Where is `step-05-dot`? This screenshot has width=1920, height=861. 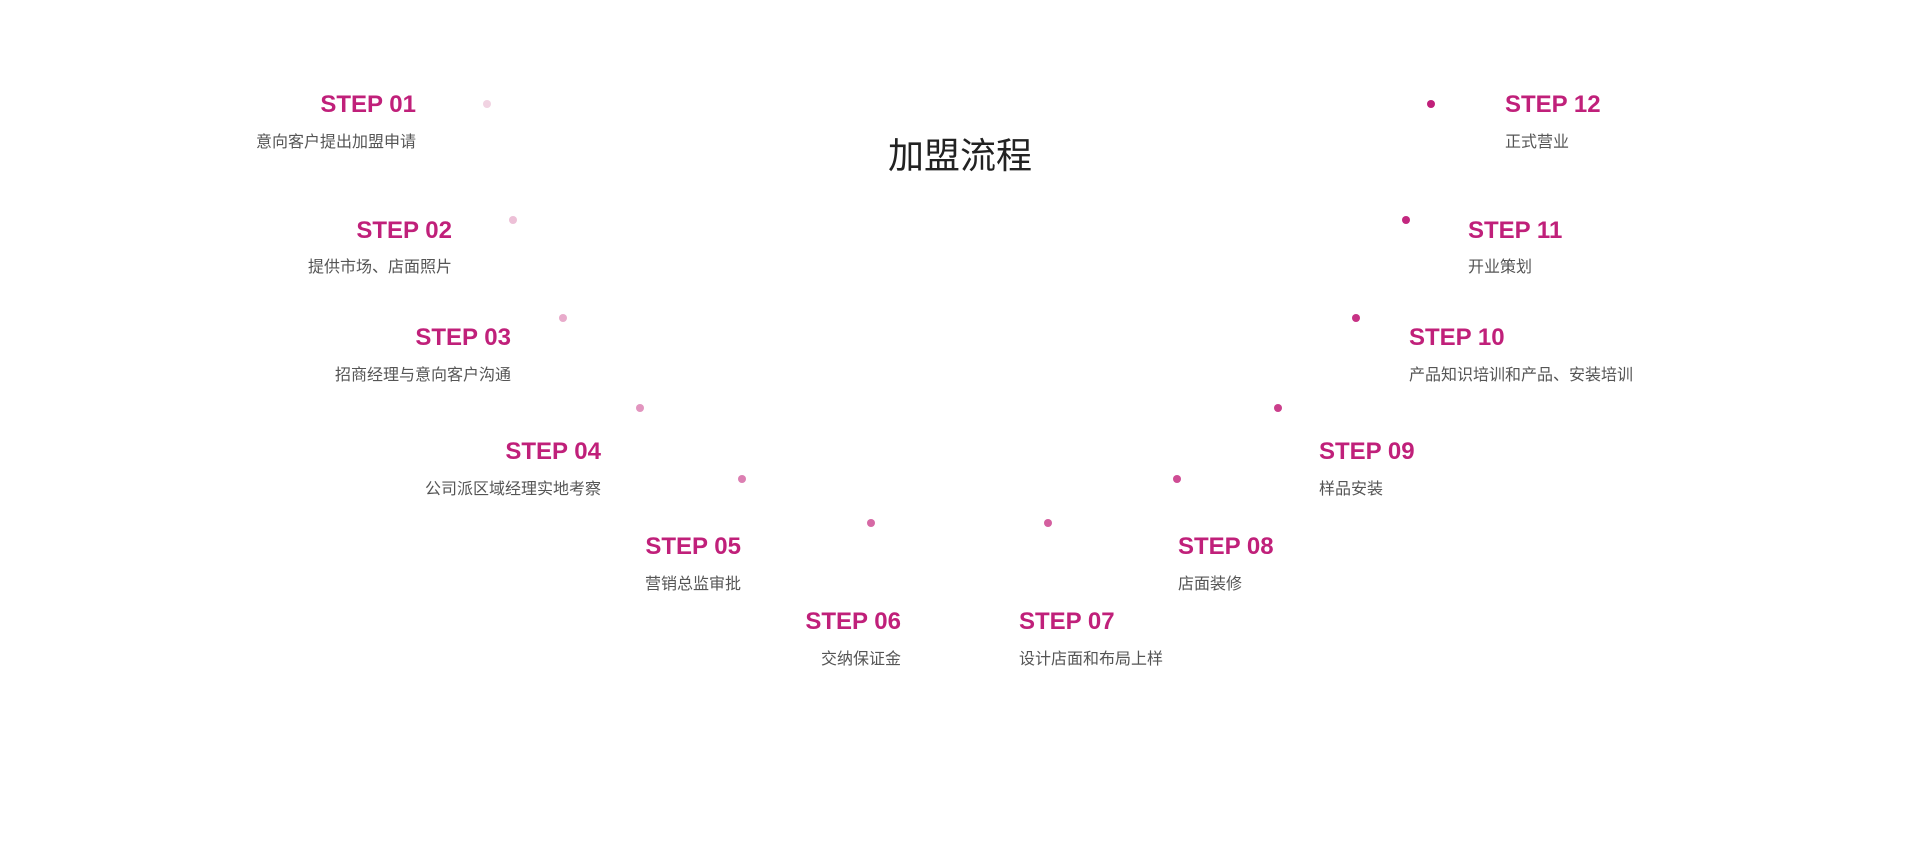 step-05-dot is located at coordinates (742, 479).